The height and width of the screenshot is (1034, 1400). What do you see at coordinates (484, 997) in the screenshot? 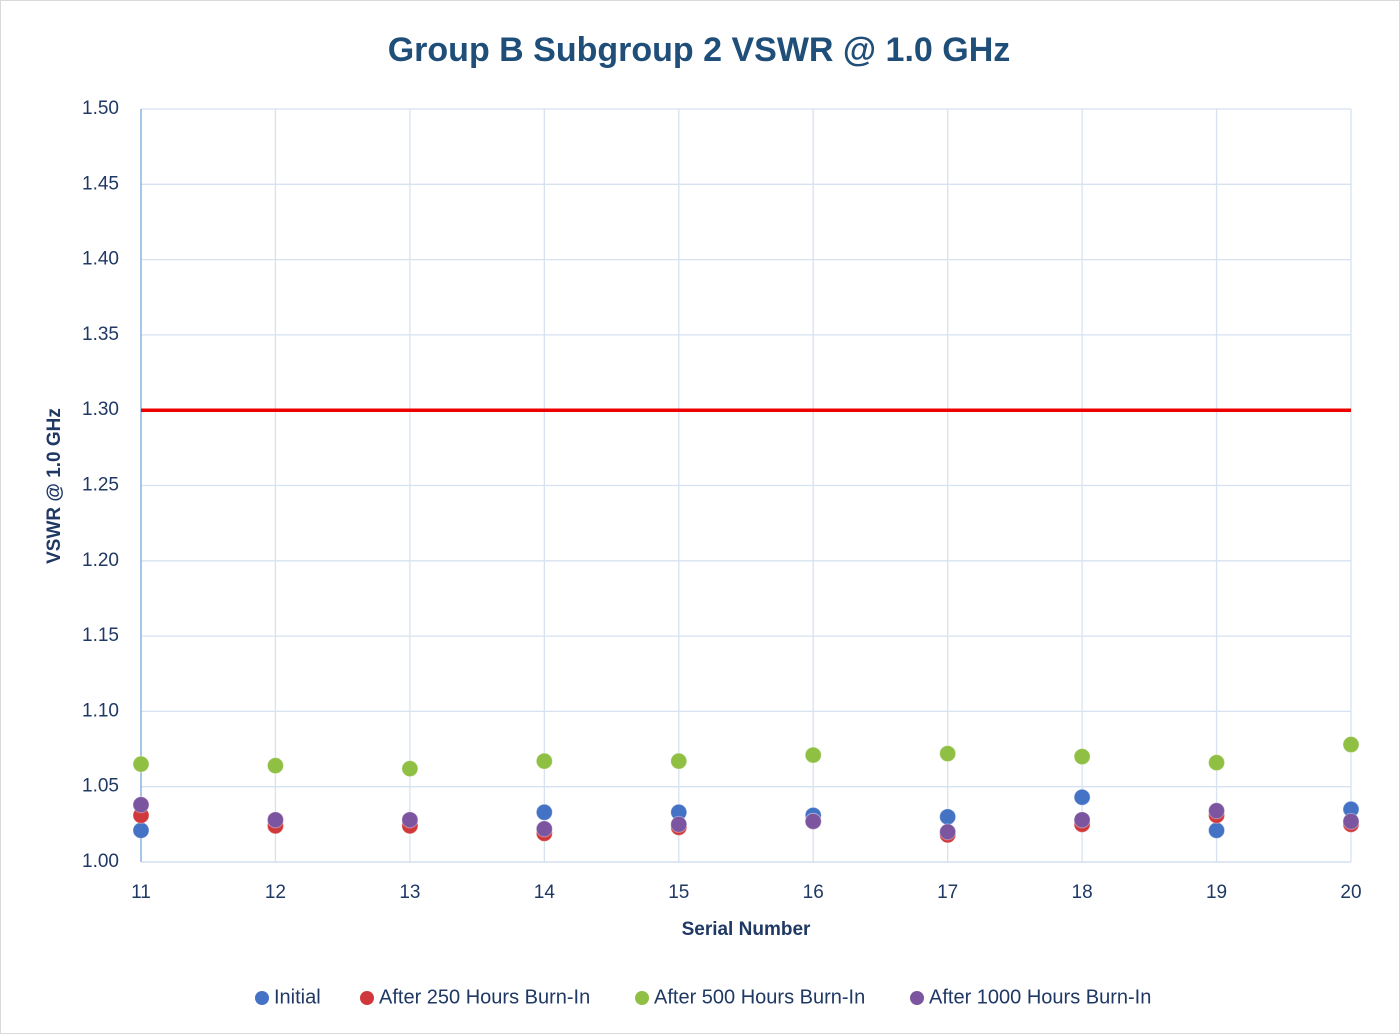
I see `legend-label: After 250 Hours Burn-In` at bounding box center [484, 997].